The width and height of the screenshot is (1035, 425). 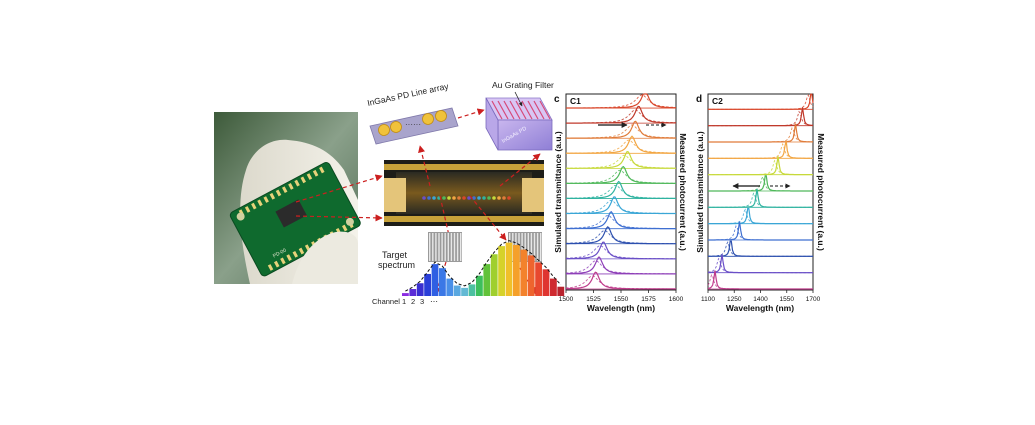 I want to click on panel-d-curves, so click(x=760, y=191).